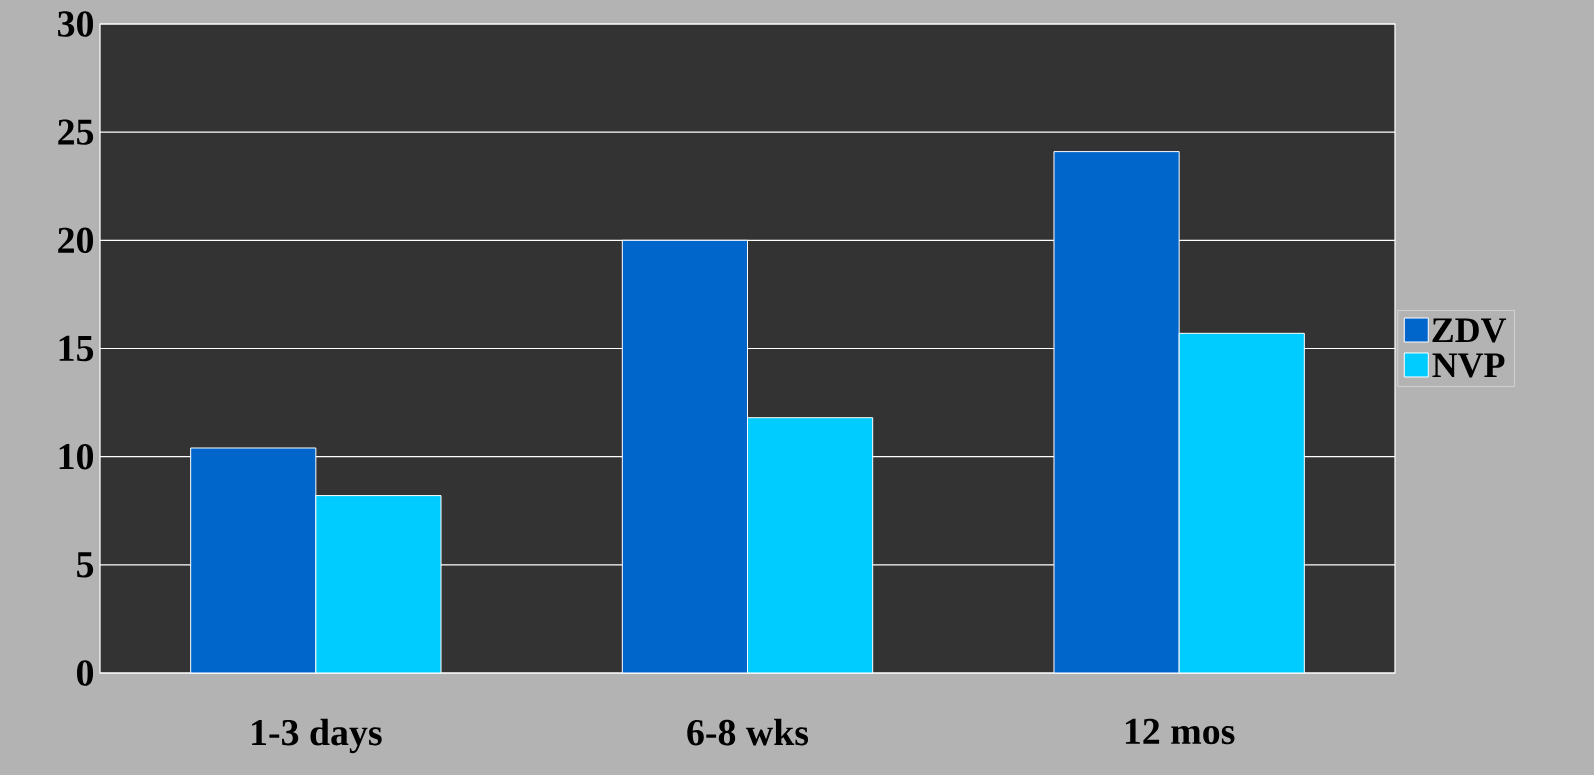 Image resolution: width=1594 pixels, height=775 pixels. What do you see at coordinates (1180, 731) in the screenshot?
I see `x-tick-label: 12 mos` at bounding box center [1180, 731].